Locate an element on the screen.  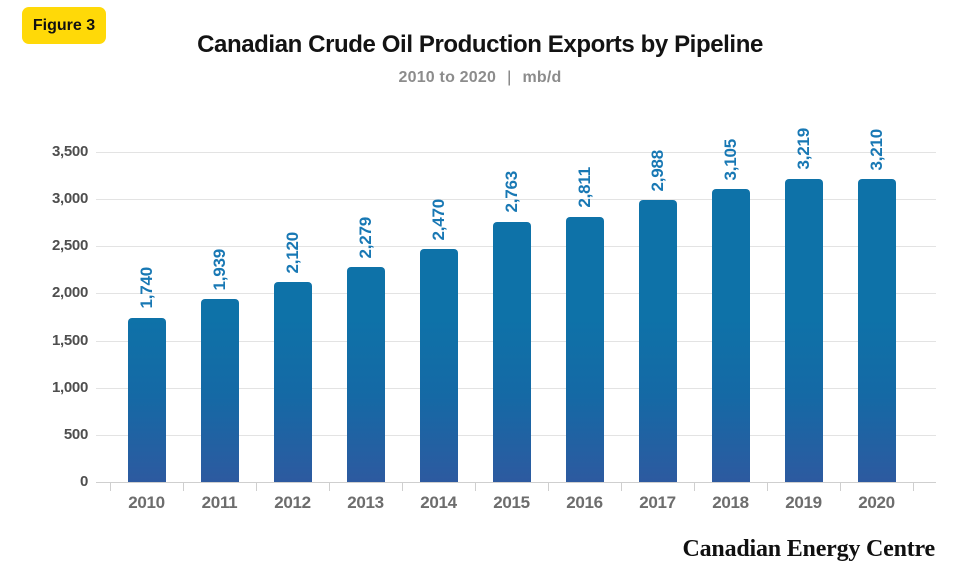
bar-slot: 1,939 2011 is located at coordinates (219, 332).